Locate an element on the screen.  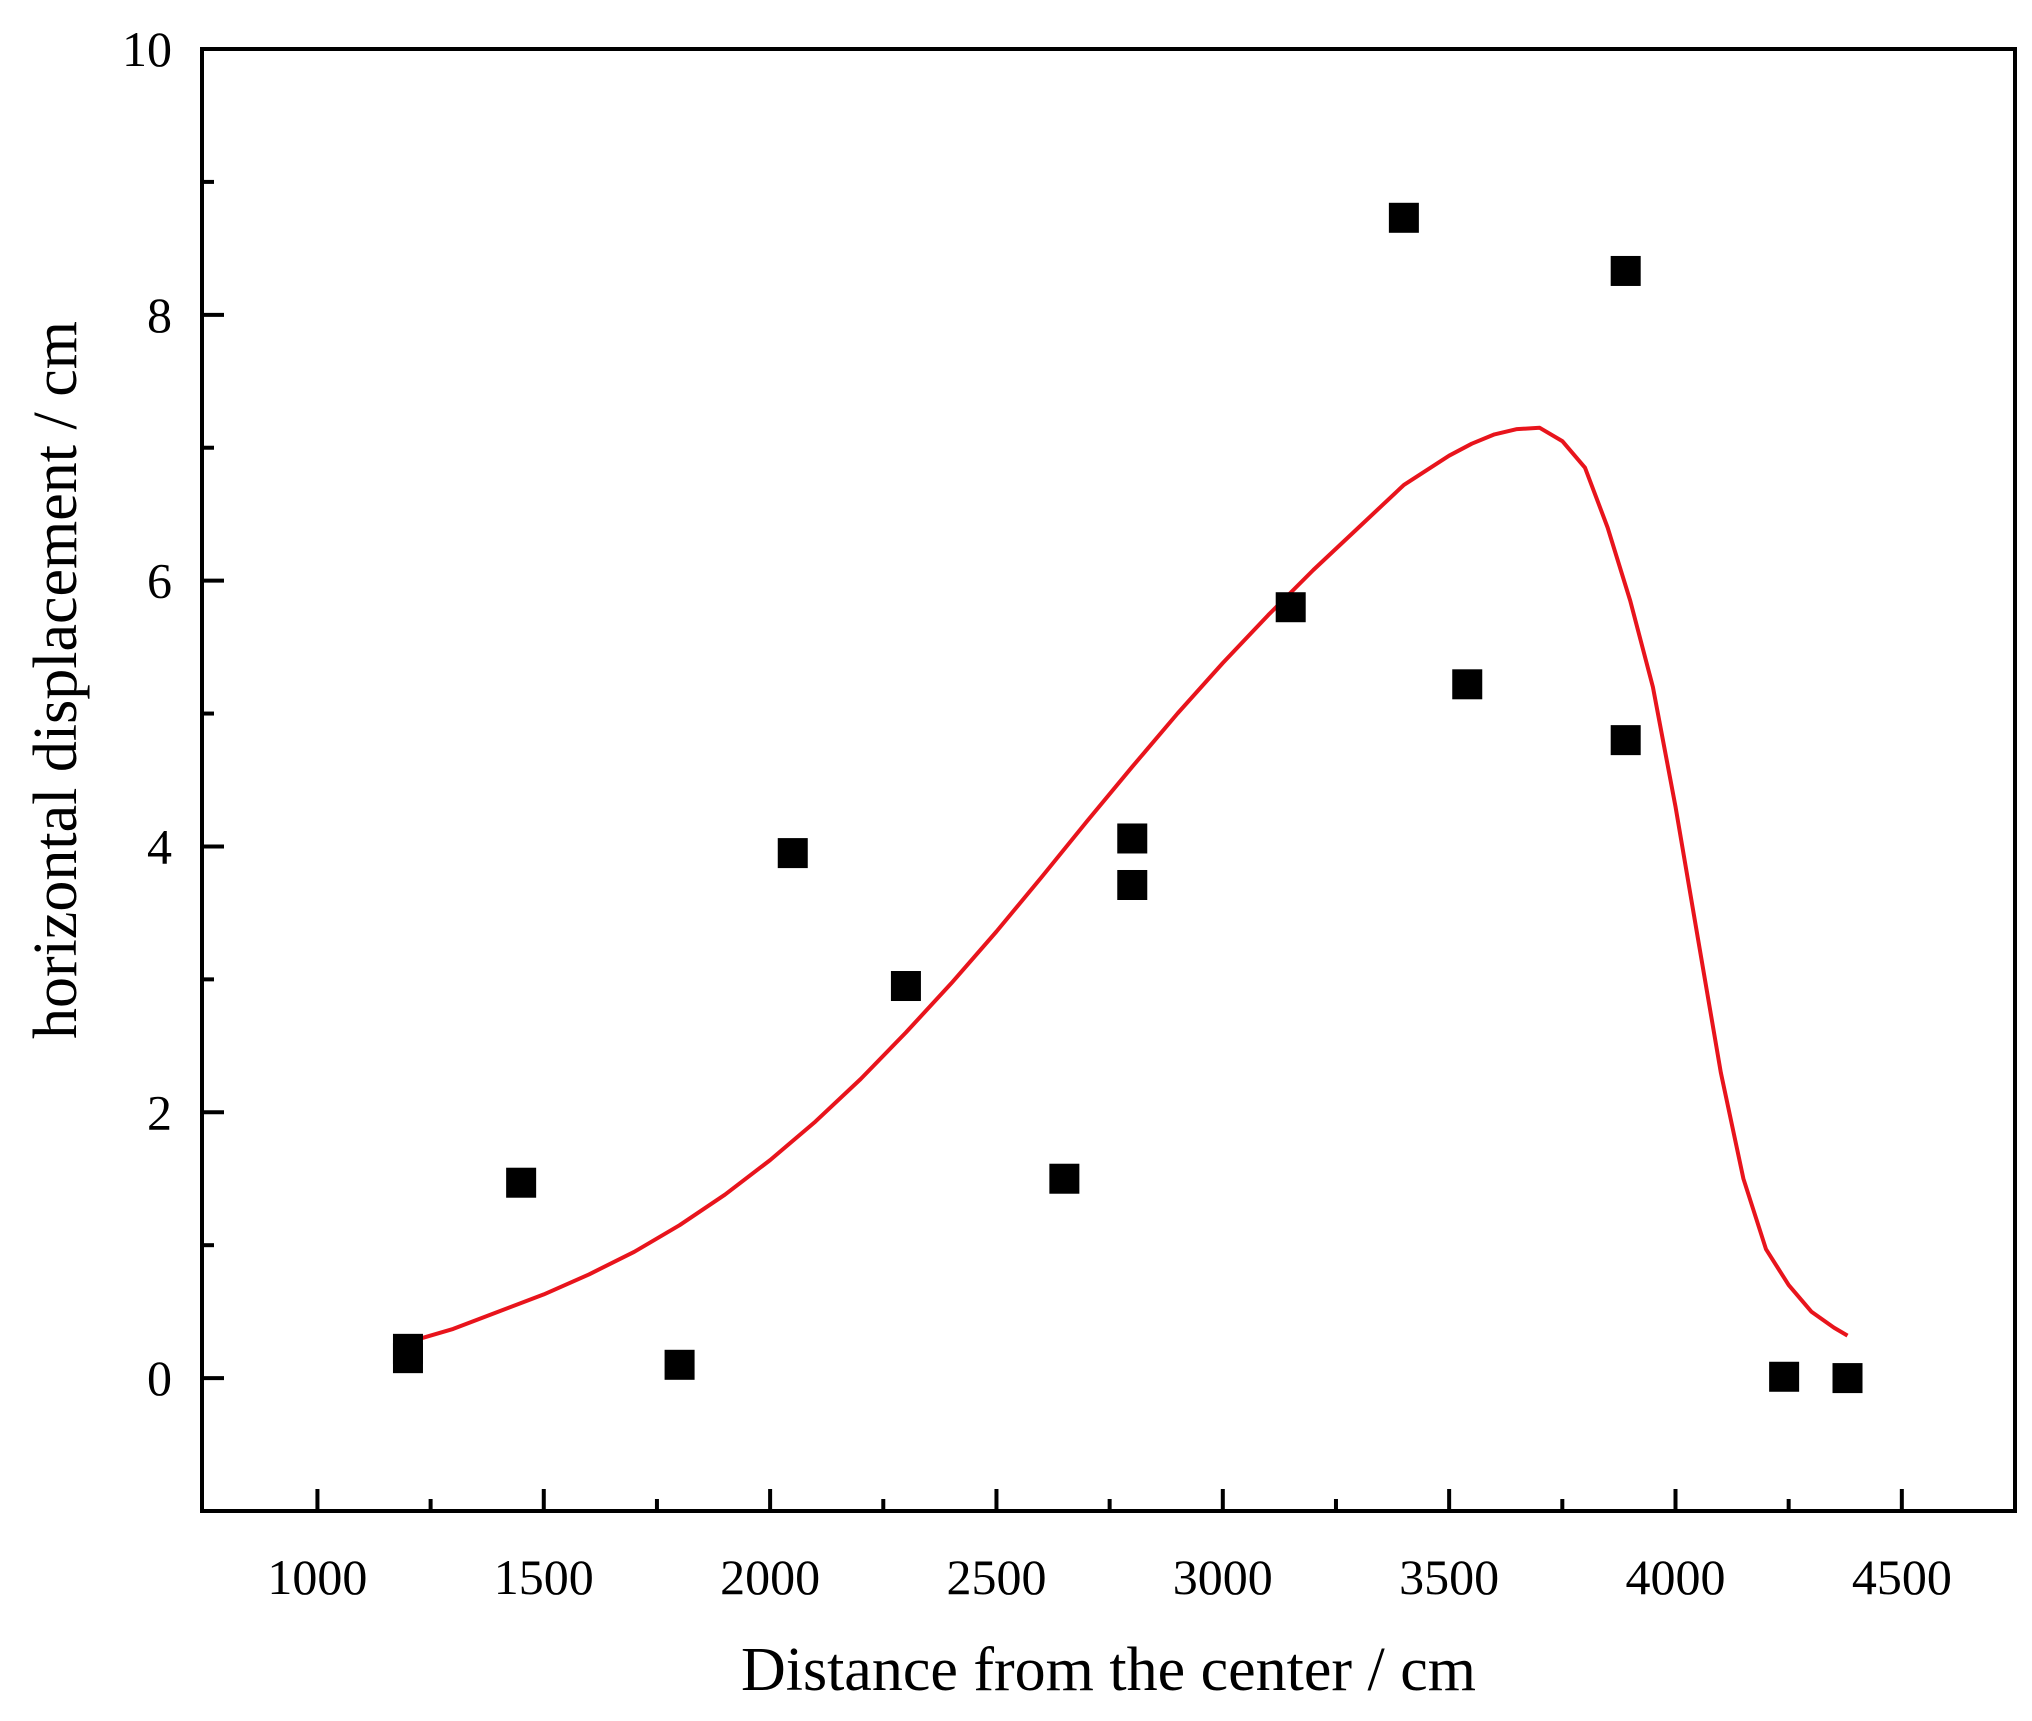
y-tick-label: 0 is located at coordinates (159, 1378).